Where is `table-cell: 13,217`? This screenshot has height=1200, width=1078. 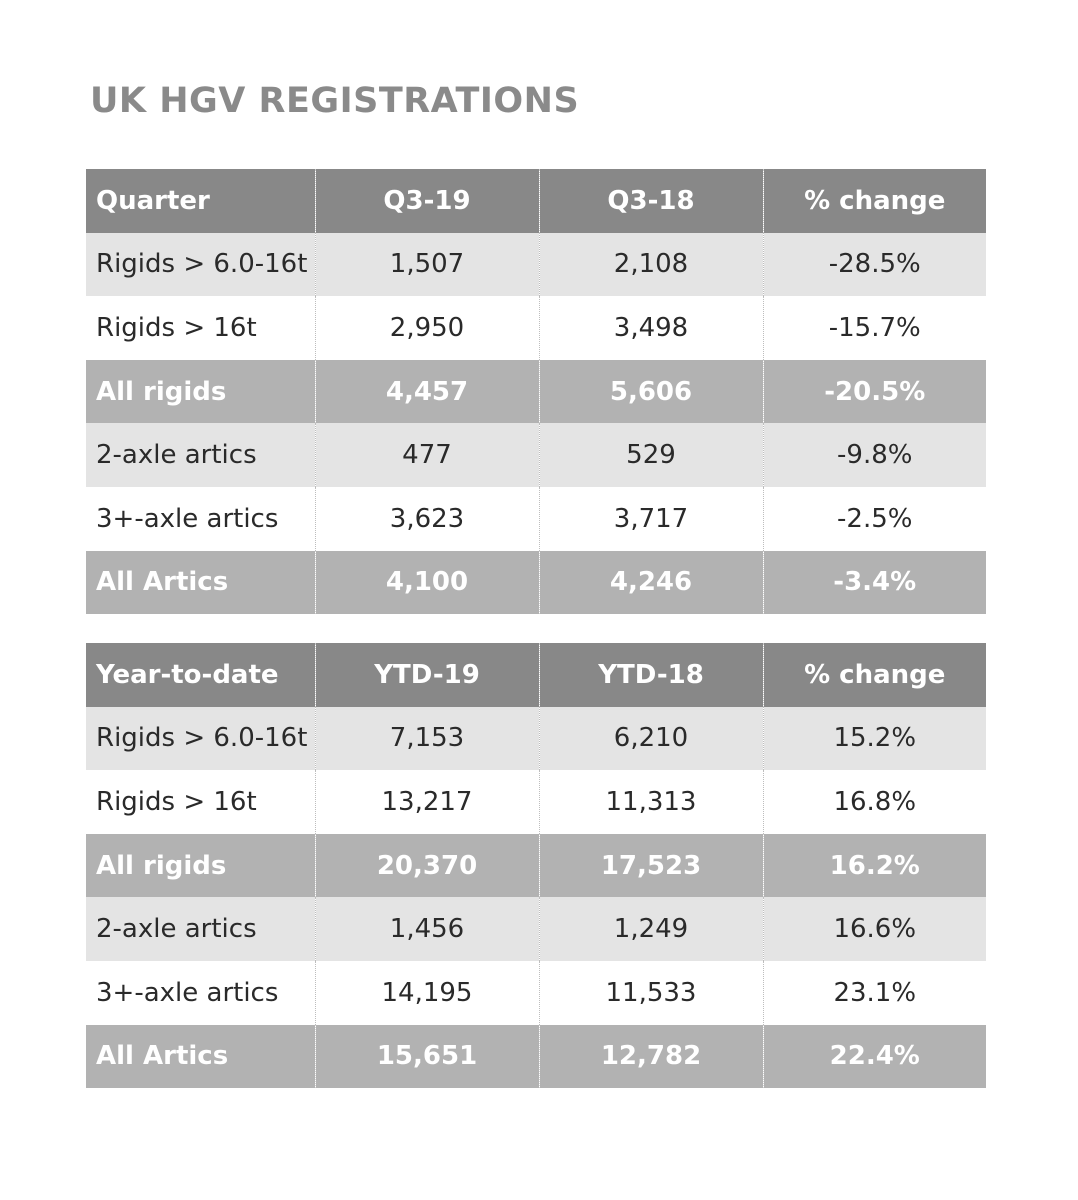
table-cell: 13,217 is located at coordinates (426, 802).